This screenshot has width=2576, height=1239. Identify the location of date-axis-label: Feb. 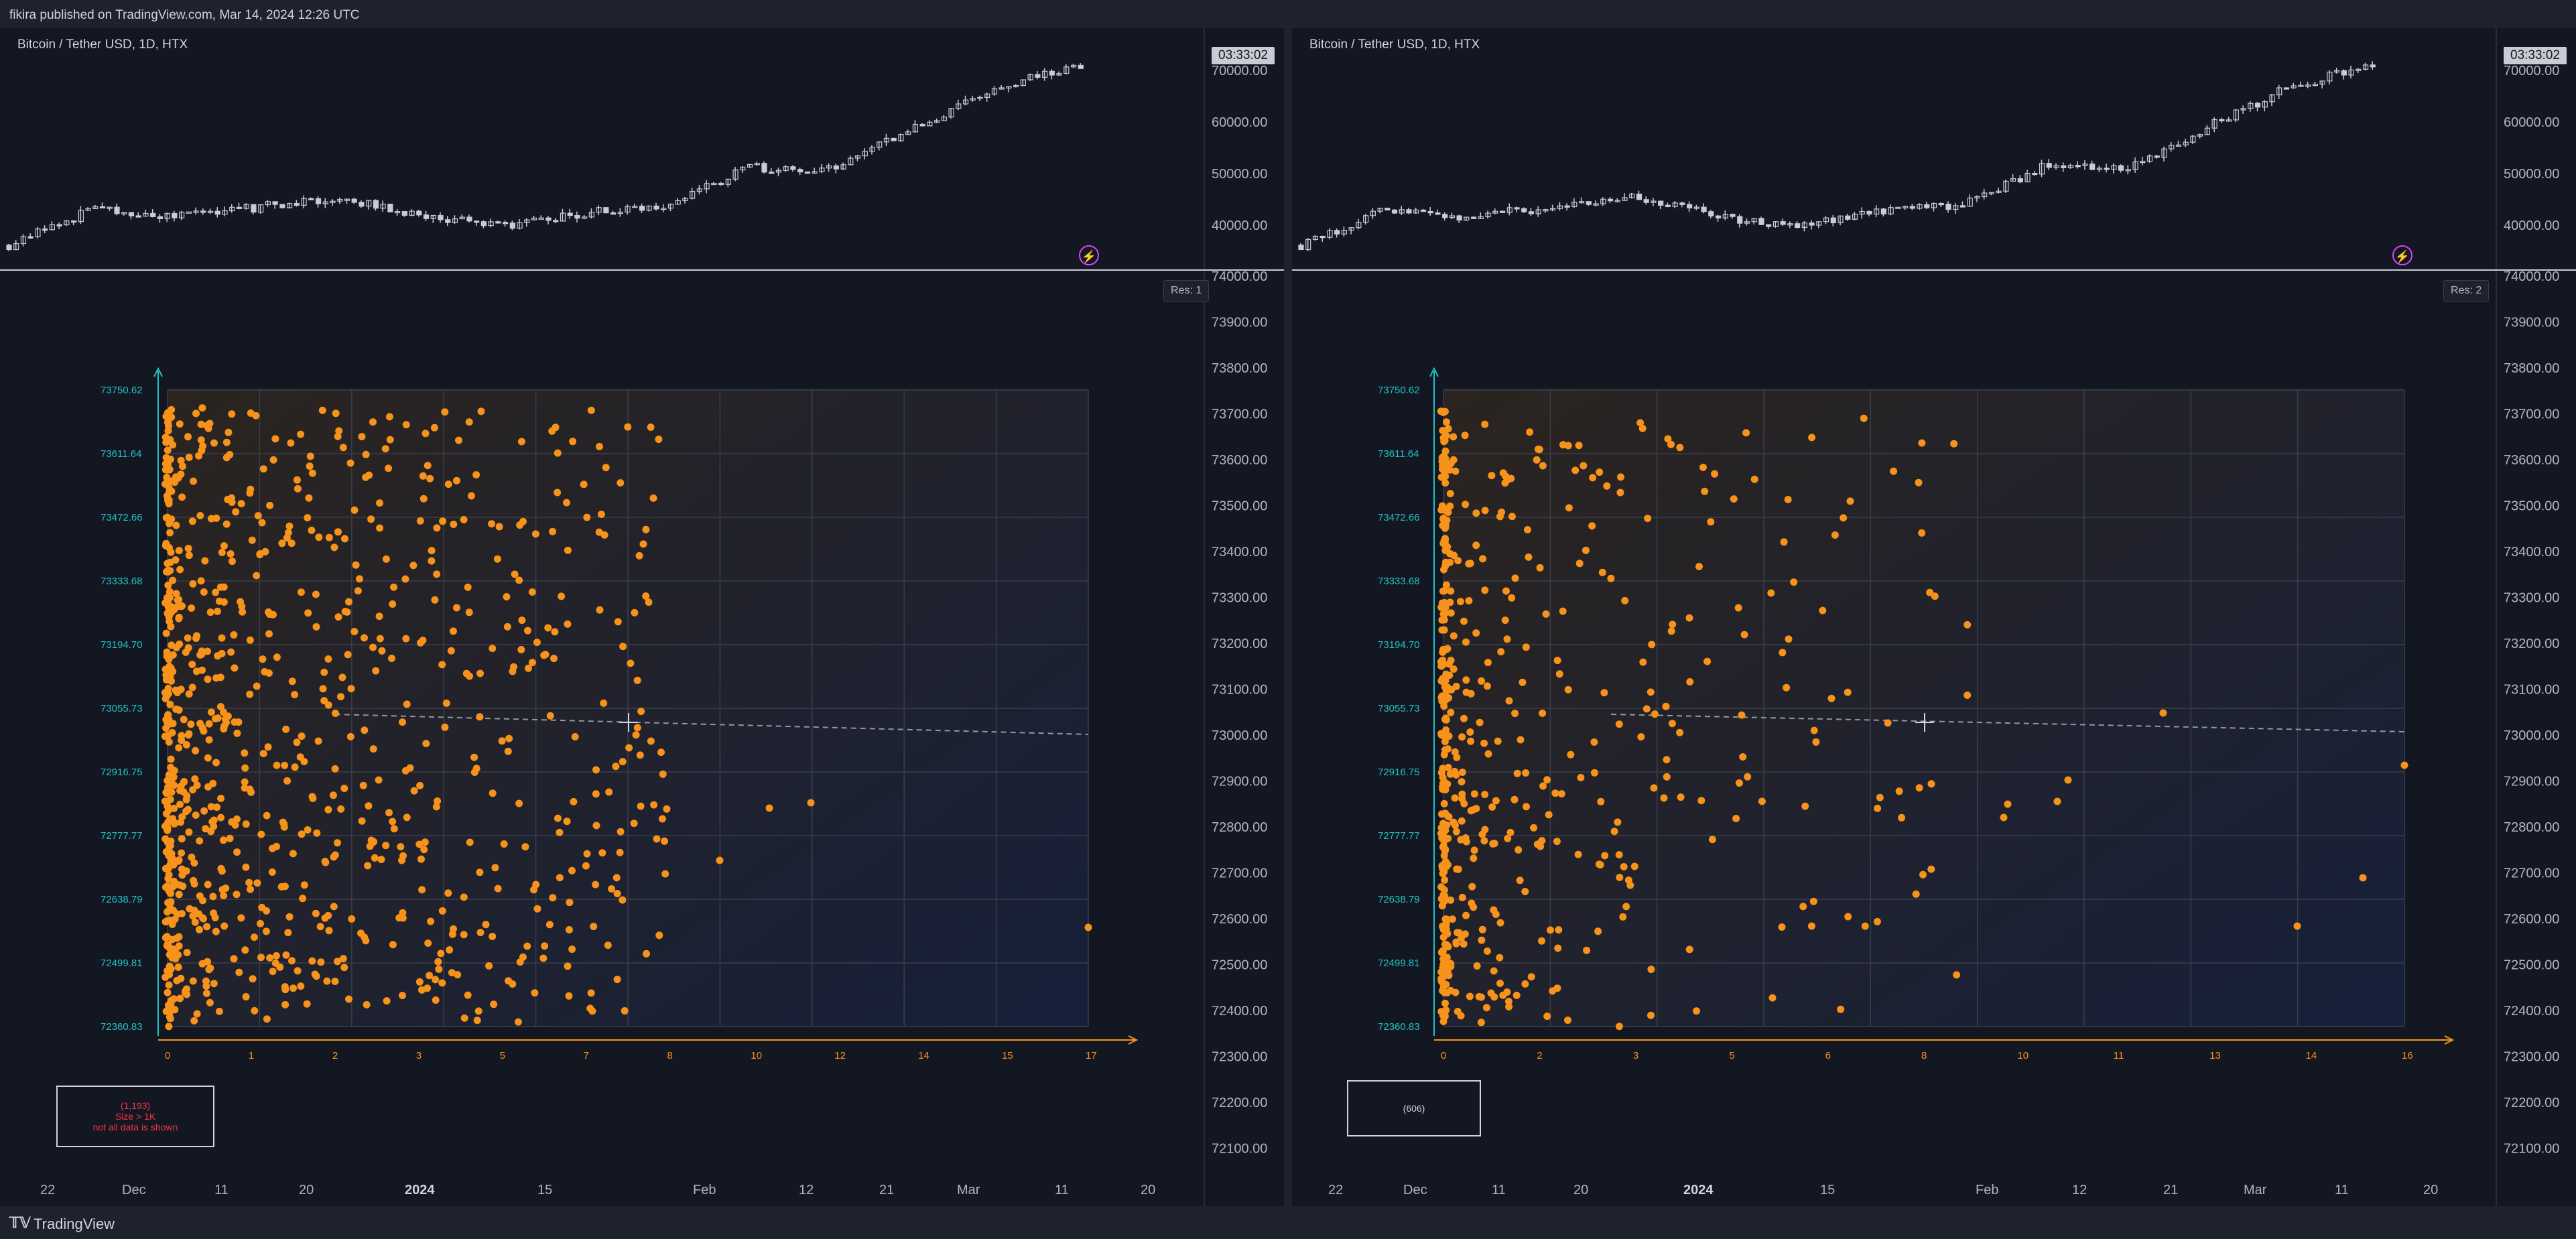
(704, 1190).